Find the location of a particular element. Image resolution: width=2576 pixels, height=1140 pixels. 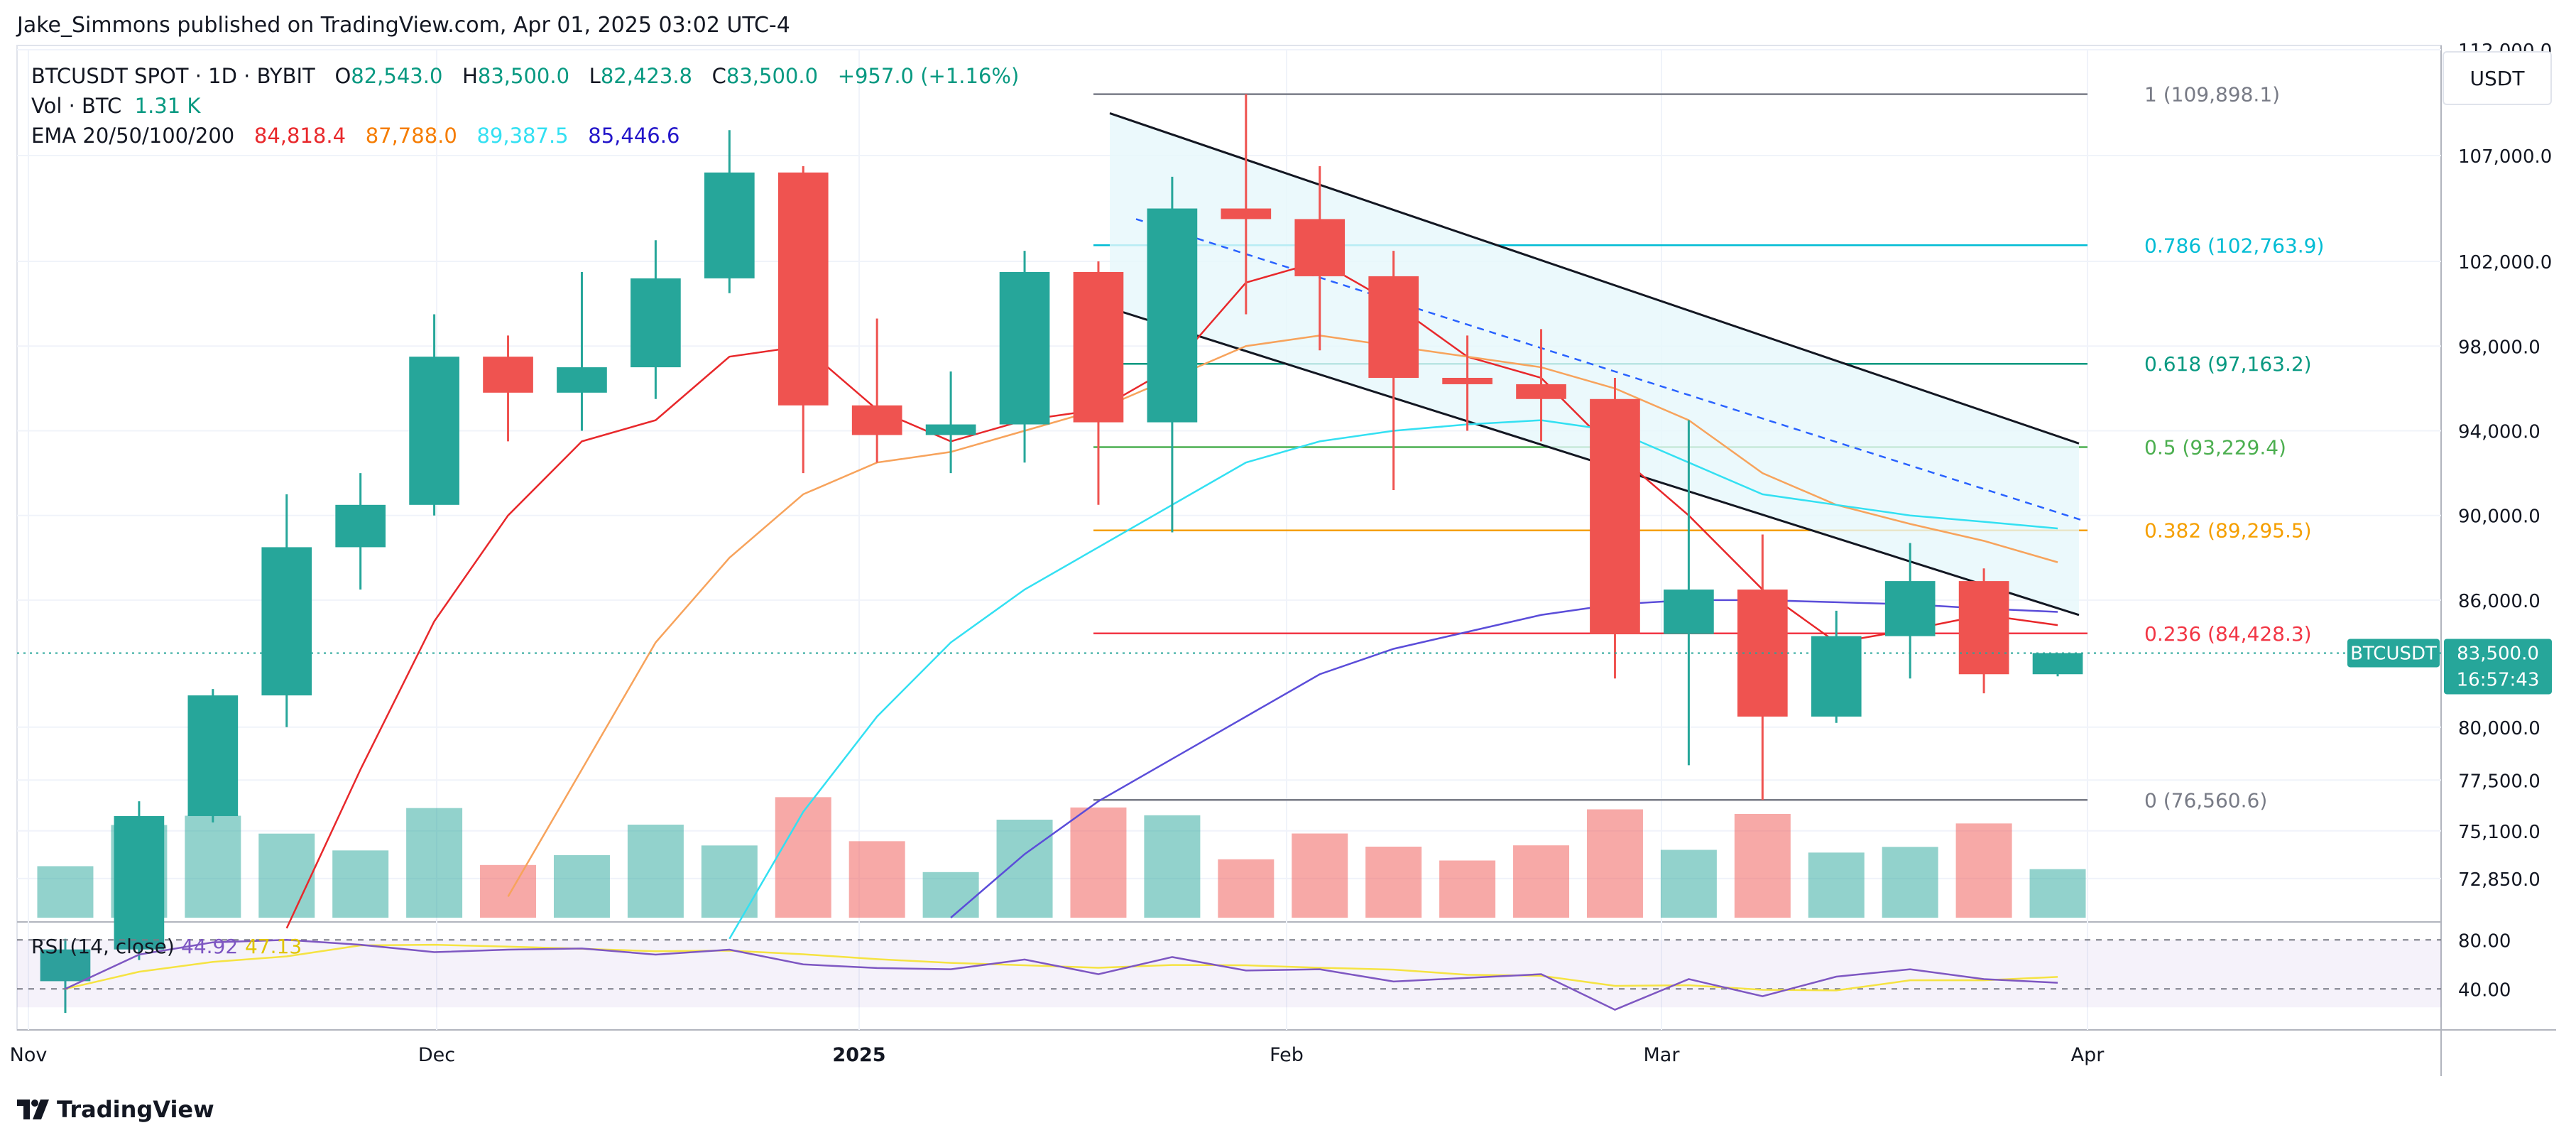

rsi-label: RSI (14, close) is located at coordinates (103, 946).